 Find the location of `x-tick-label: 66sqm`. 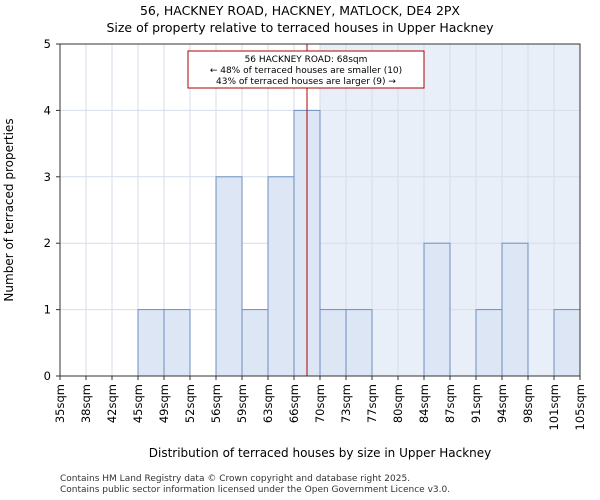

x-tick-label: 66sqm is located at coordinates (294, 403).